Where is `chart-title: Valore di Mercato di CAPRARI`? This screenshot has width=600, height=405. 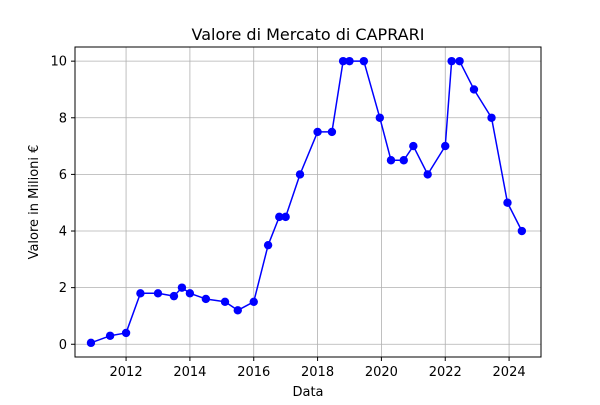 chart-title: Valore di Mercato di CAPRARI is located at coordinates (308, 34).